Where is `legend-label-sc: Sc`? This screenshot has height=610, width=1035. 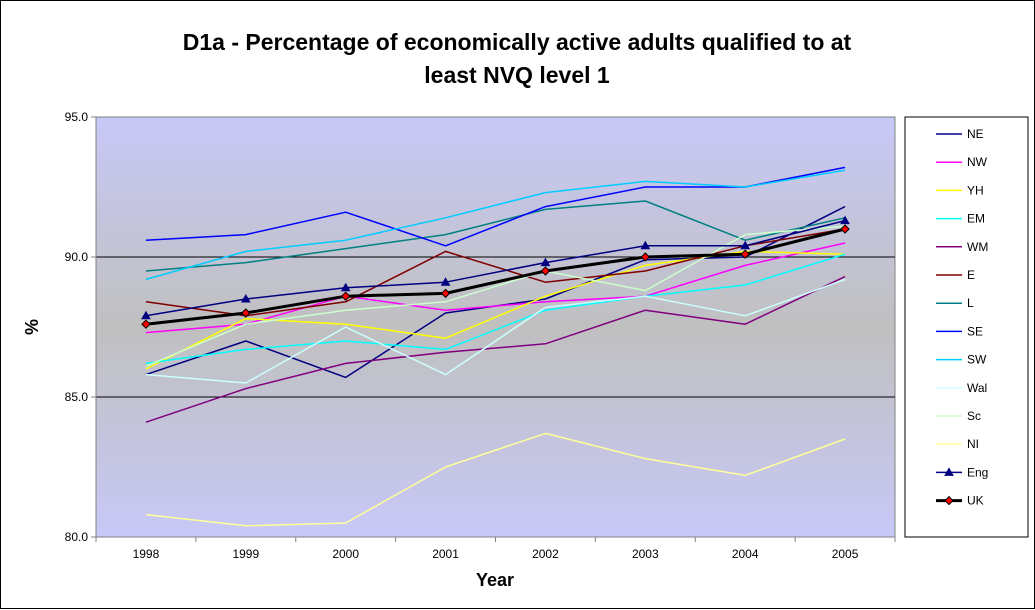 legend-label-sc: Sc is located at coordinates (974, 416).